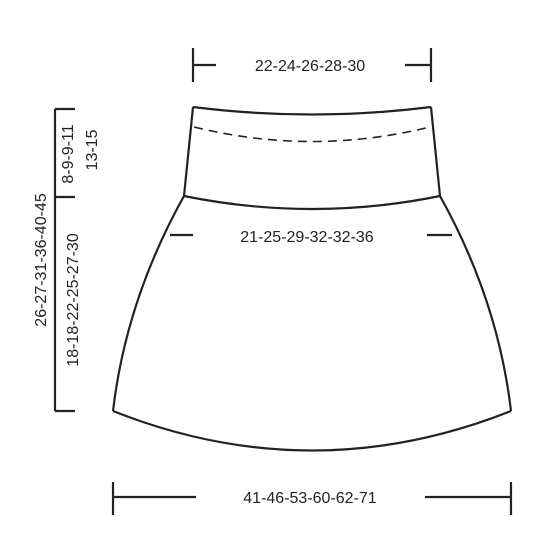  I want to click on lower-length-label: 18-18-22-25-27-30, so click(73, 300).